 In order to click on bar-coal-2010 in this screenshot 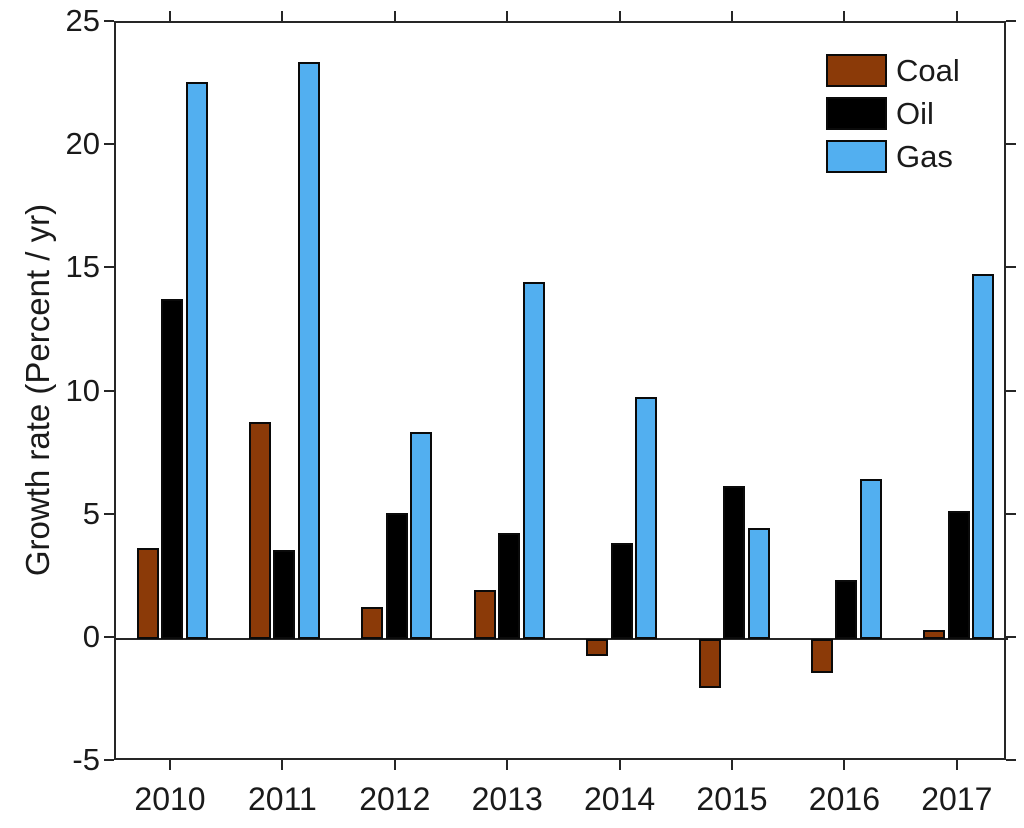, I will do `click(147, 593)`.